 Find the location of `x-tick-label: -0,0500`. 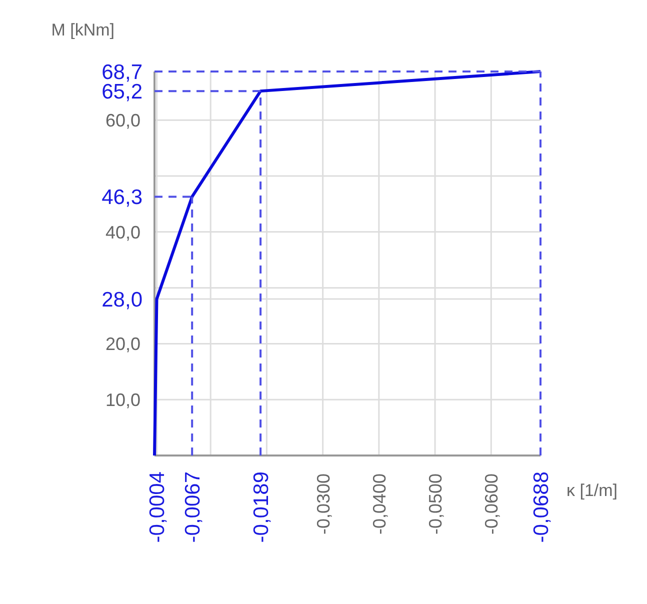

x-tick-label: -0,0500 is located at coordinates (436, 504).